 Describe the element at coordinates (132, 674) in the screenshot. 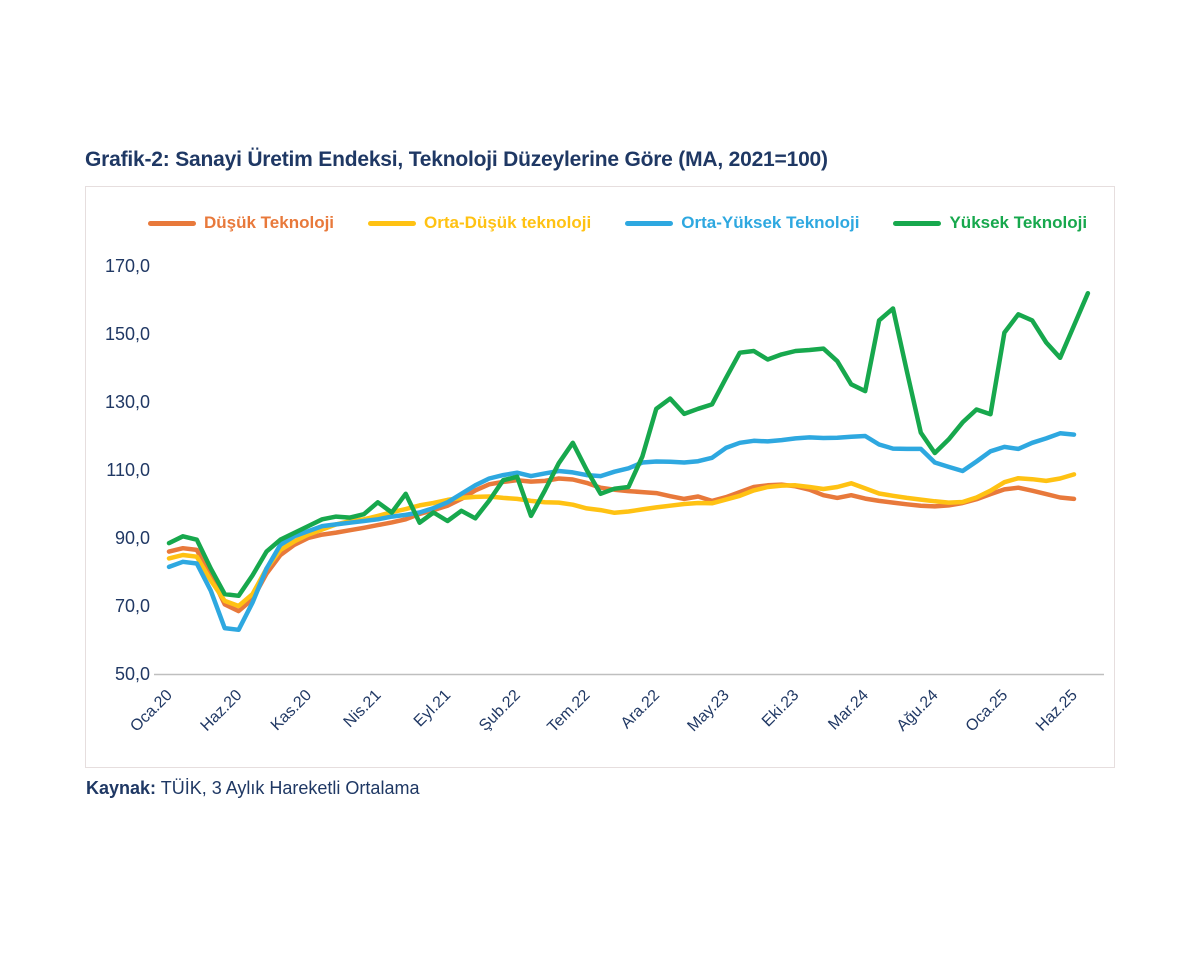

I see `y-axis-tick-label: 50,0` at that location.